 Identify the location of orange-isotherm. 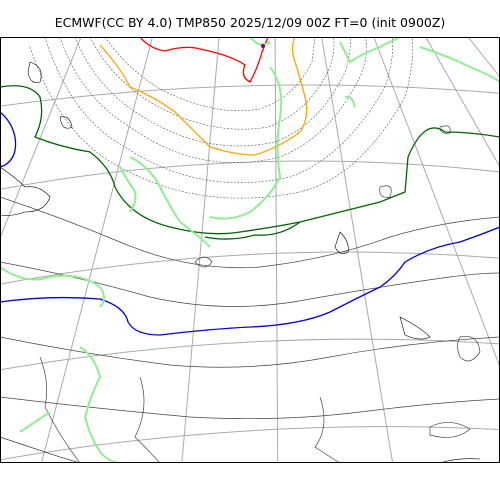
(203, 96).